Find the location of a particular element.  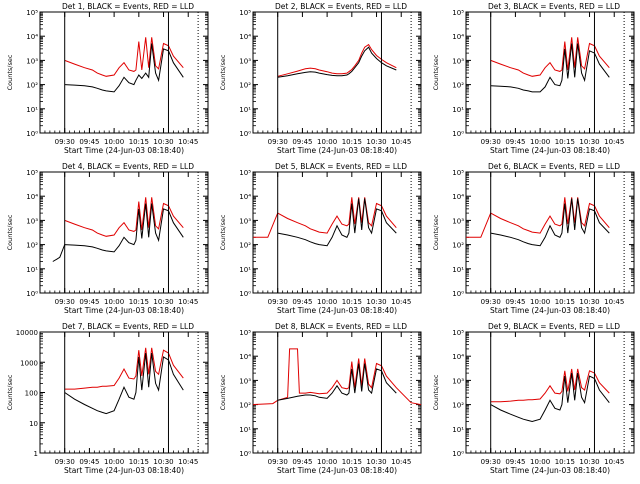

y-tick-label: 1000 is located at coordinates (29, 363).